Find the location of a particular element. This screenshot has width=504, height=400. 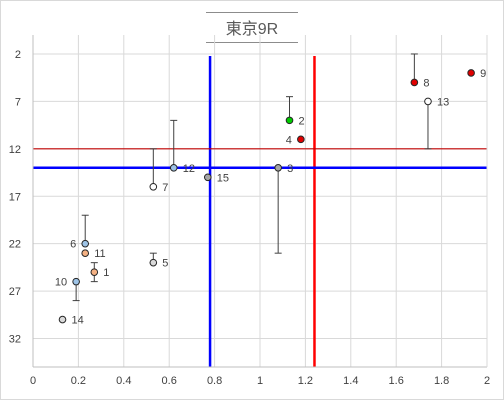

point-label-11: 11 is located at coordinates (99, 254).